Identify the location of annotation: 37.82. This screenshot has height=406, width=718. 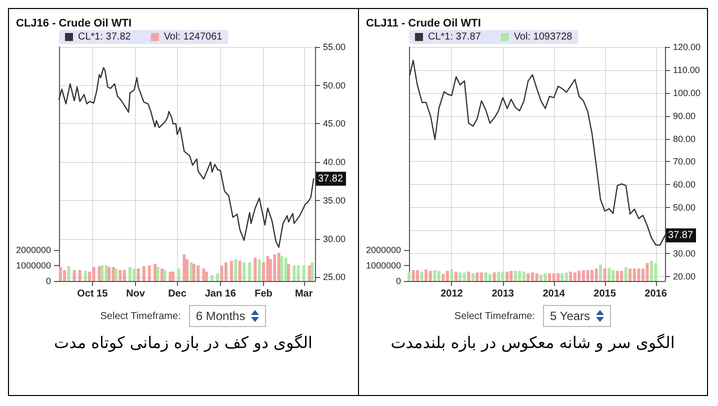
(331, 178).